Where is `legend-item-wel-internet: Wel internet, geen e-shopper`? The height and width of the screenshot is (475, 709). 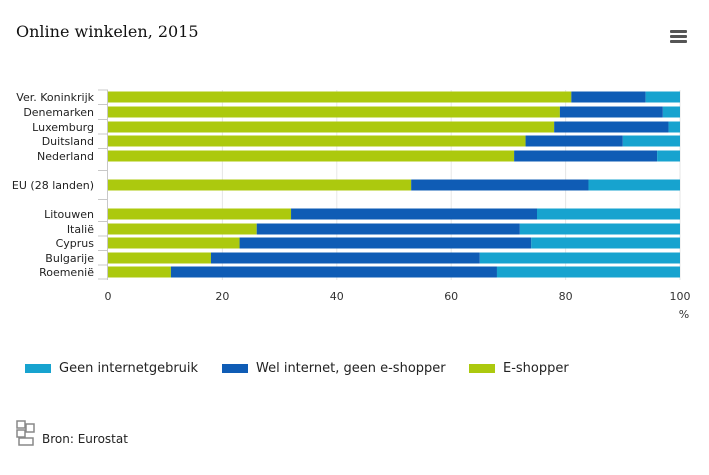
legend-item-wel-internet: Wel internet, geen e-shopper is located at coordinates (334, 368).